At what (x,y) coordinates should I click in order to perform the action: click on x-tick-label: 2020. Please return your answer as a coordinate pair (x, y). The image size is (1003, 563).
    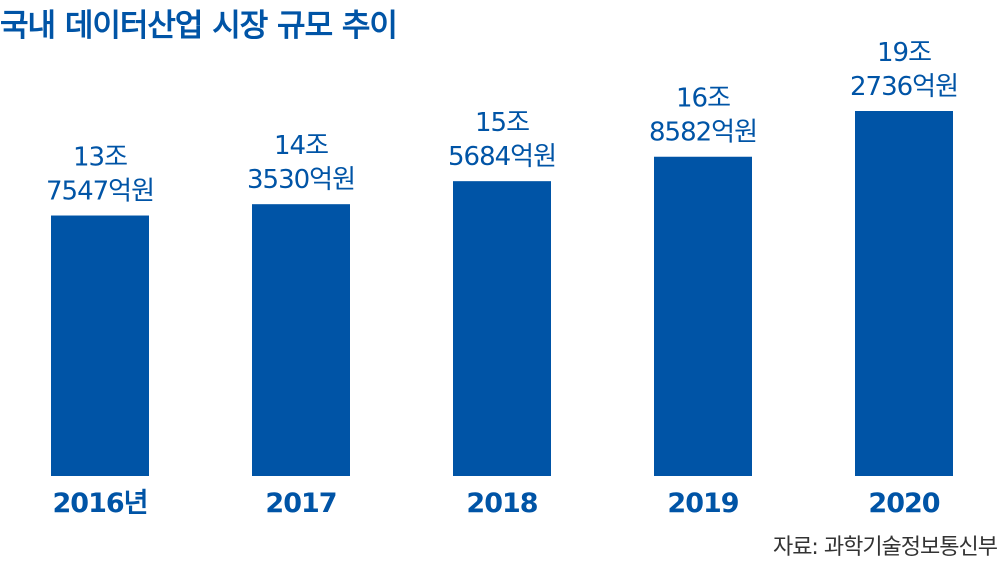
    Looking at the image, I should click on (903, 503).